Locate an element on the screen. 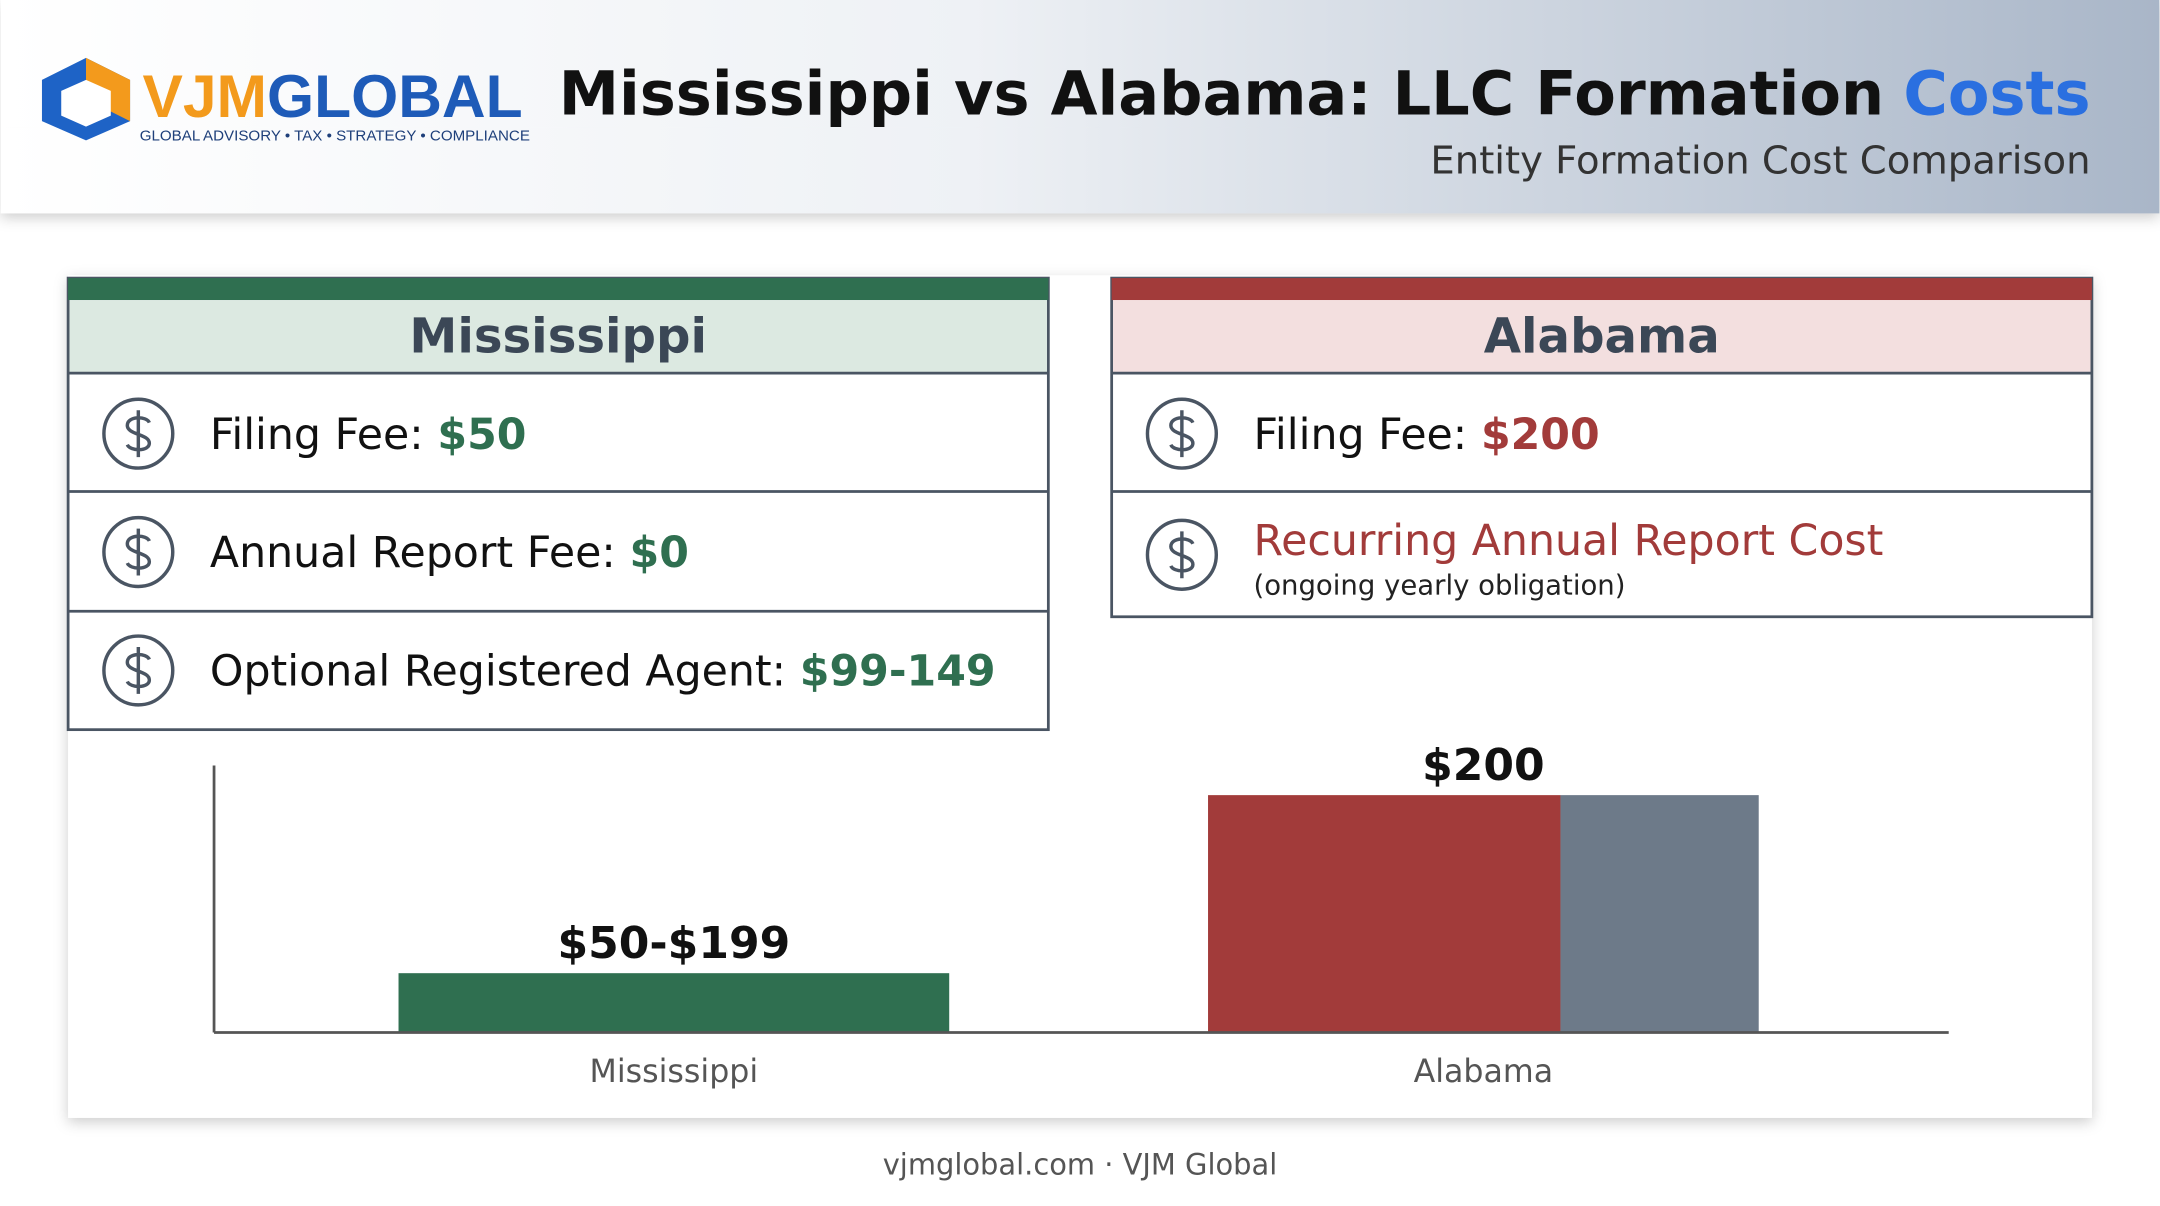 The image size is (2160, 1206). row: Annual Report Fee: $0 is located at coordinates (449, 553).